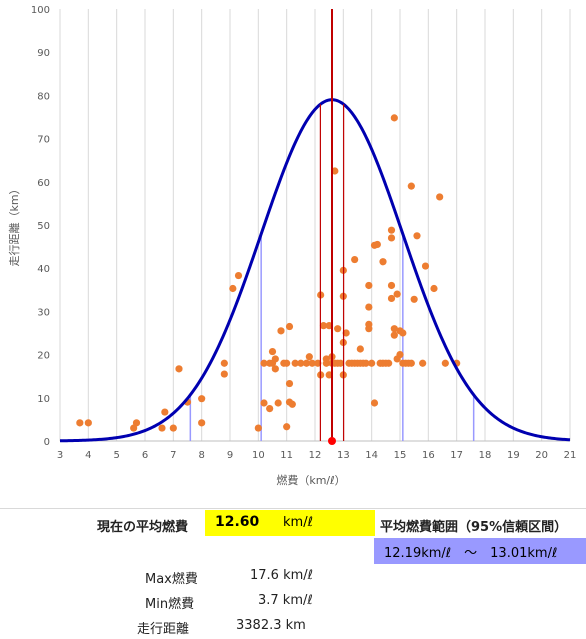 The height and width of the screenshot is (639, 586). What do you see at coordinates (258, 455) in the screenshot?
I see `x-tick-label: 10` at bounding box center [258, 455].